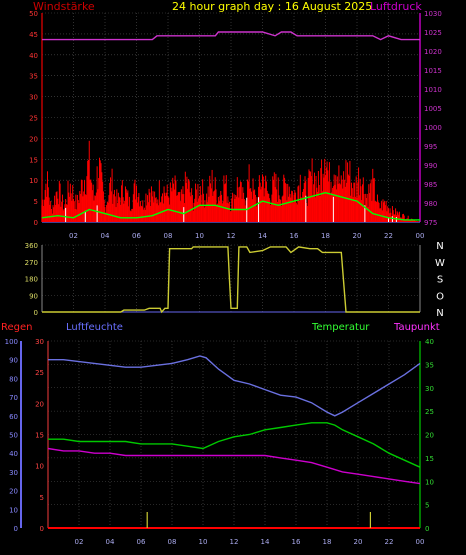 The image size is (466, 555). Describe the element at coordinates (440, 280) in the screenshot. I see `compass-label: S` at that location.